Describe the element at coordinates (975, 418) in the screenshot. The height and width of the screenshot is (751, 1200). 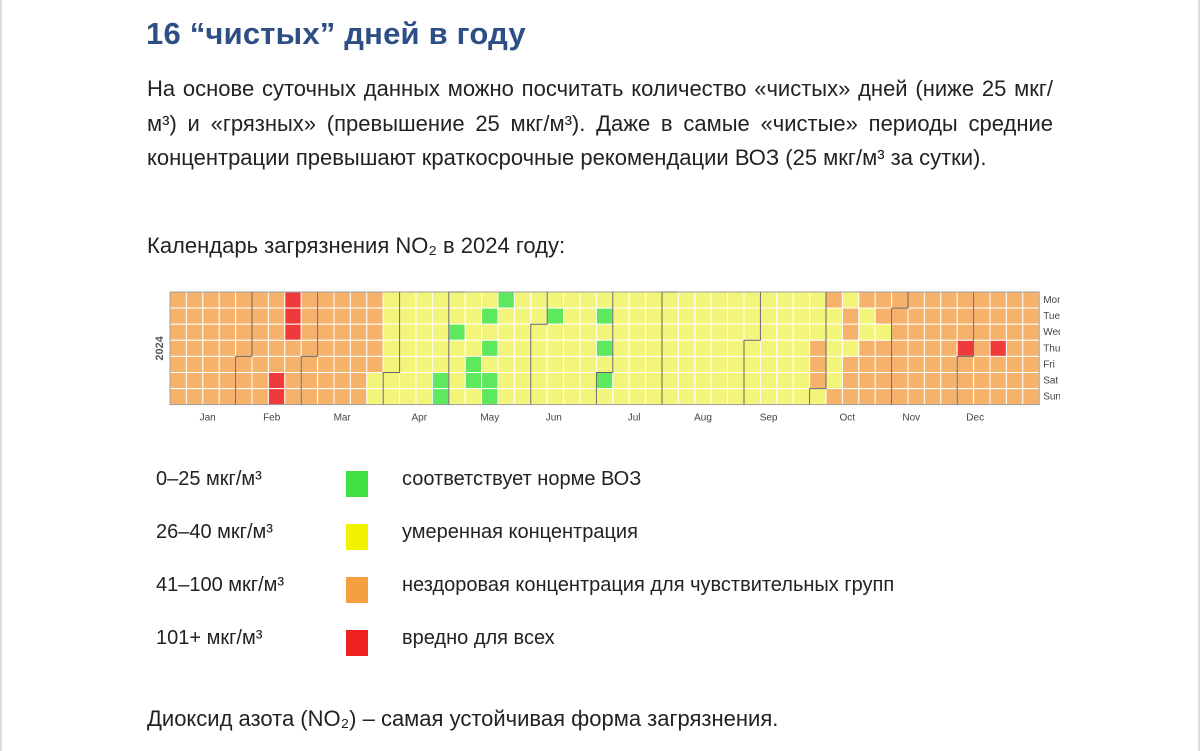
I see `month-label: Dec` at that location.